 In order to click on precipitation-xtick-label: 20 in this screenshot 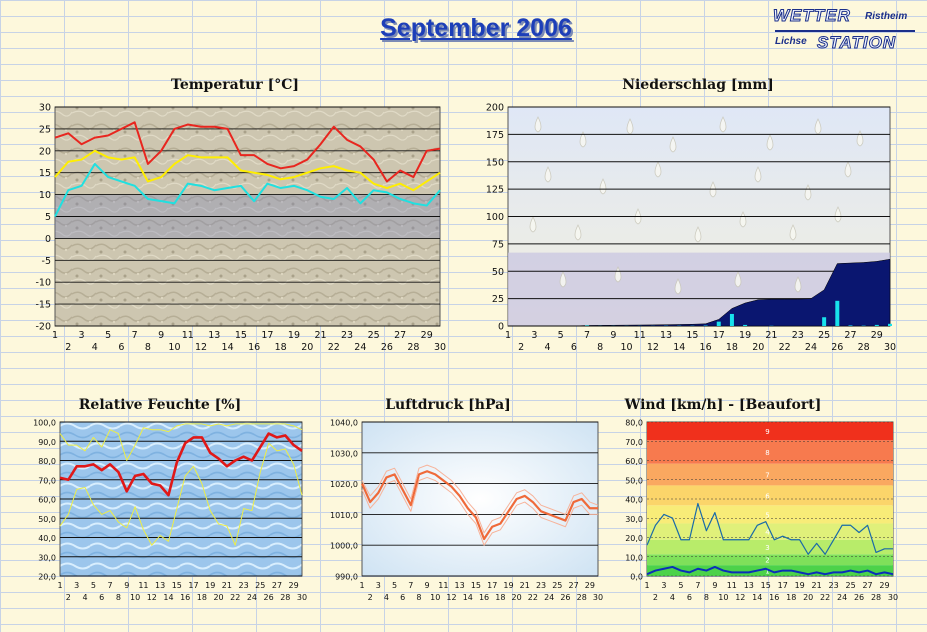, I will do `click(758, 347)`.